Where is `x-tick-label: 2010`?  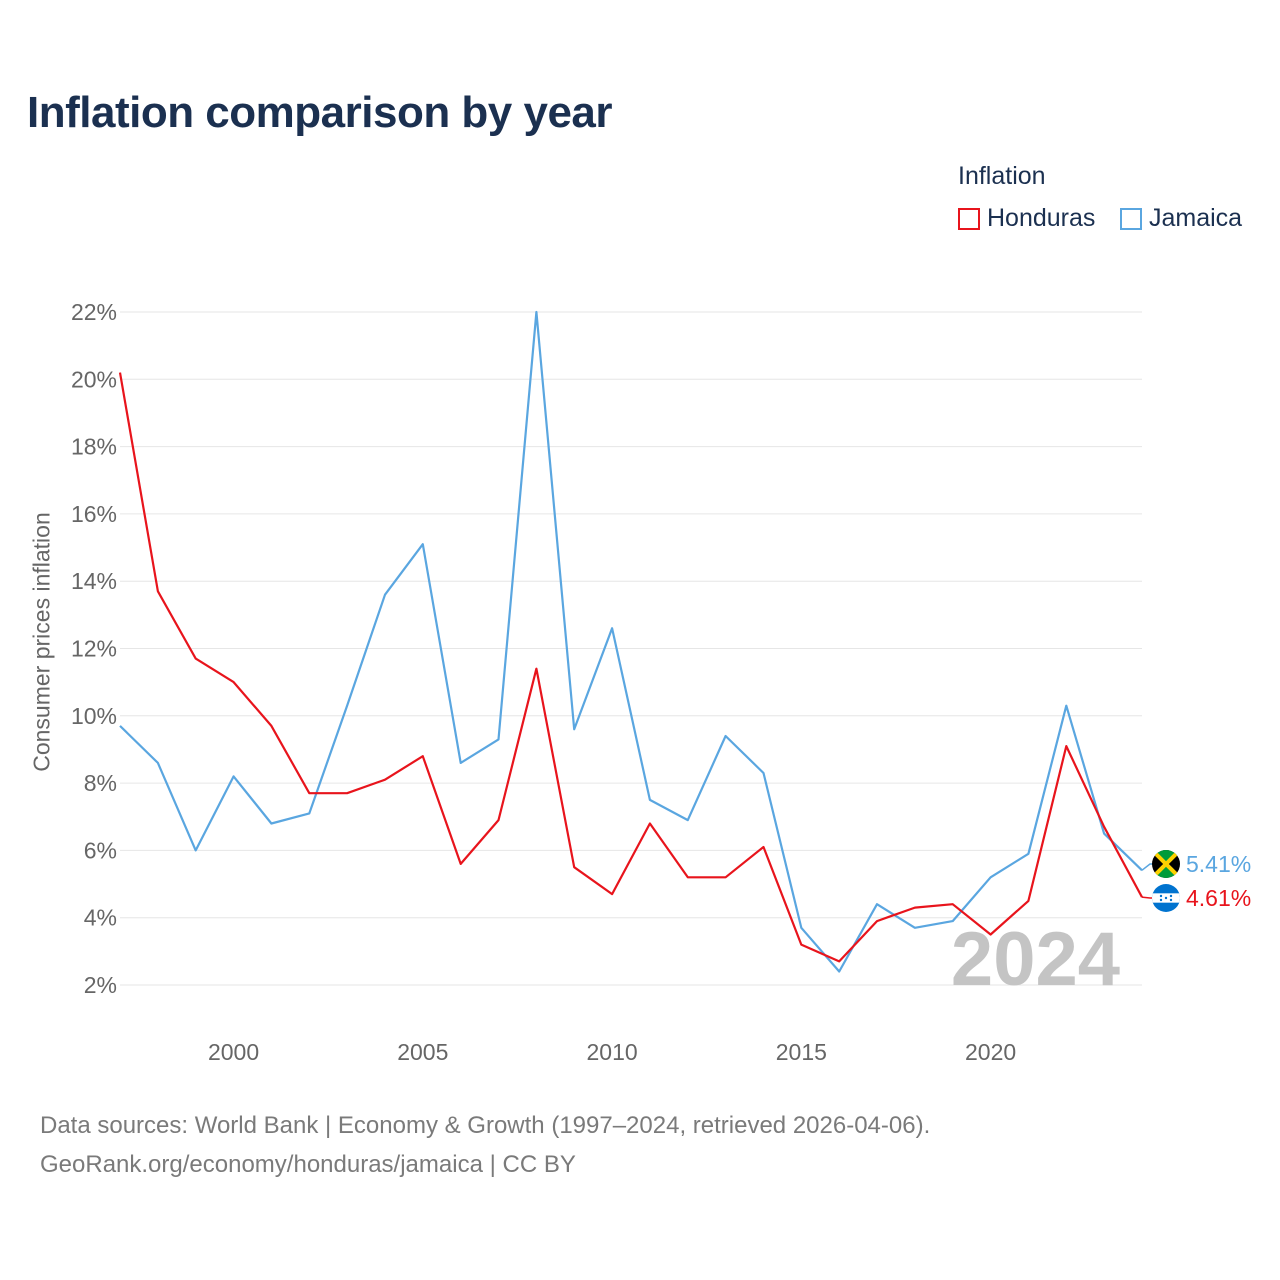 x-tick-label: 2010 is located at coordinates (611, 1052).